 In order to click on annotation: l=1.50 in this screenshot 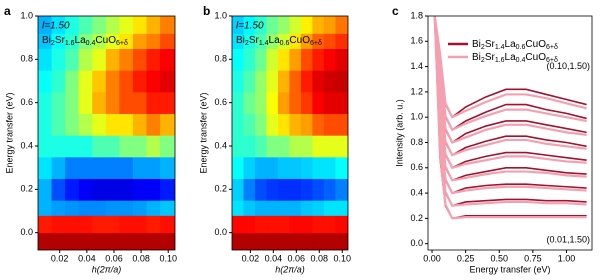, I will do `click(250, 26)`.